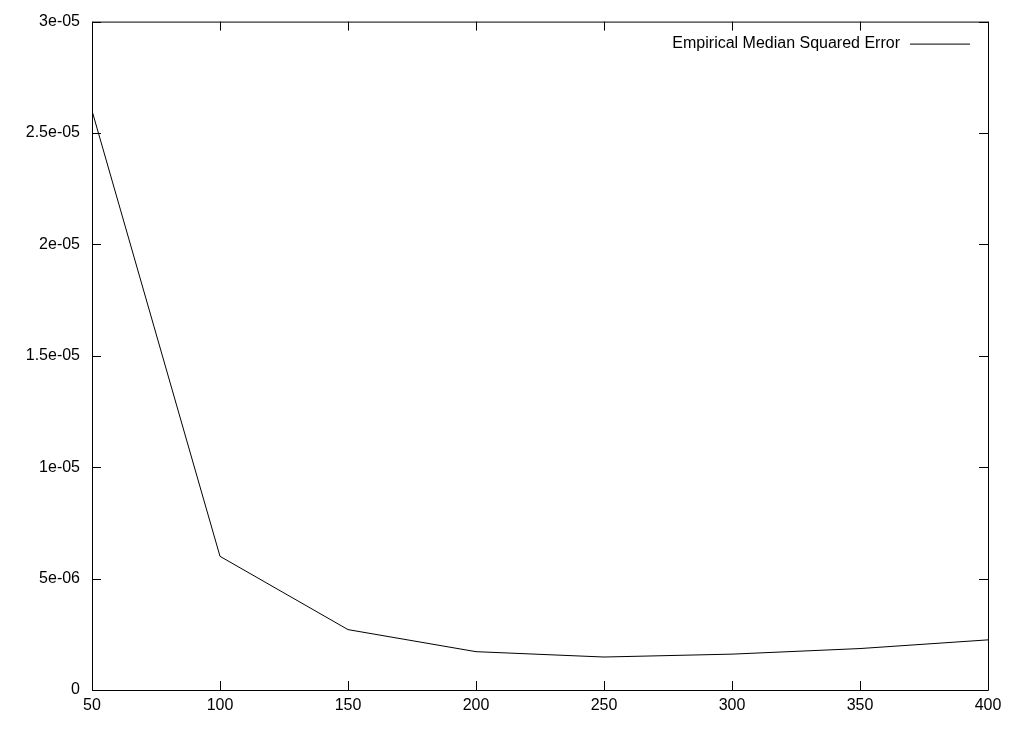  I want to click on y-tick-label: 0, so click(76, 689).